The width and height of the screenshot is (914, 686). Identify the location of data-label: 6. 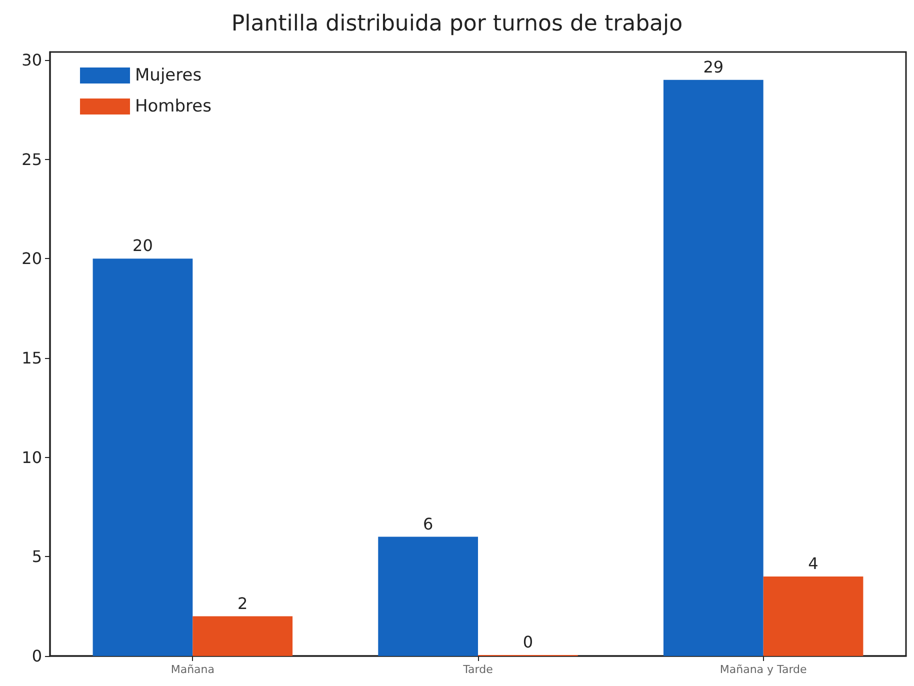
(428, 524).